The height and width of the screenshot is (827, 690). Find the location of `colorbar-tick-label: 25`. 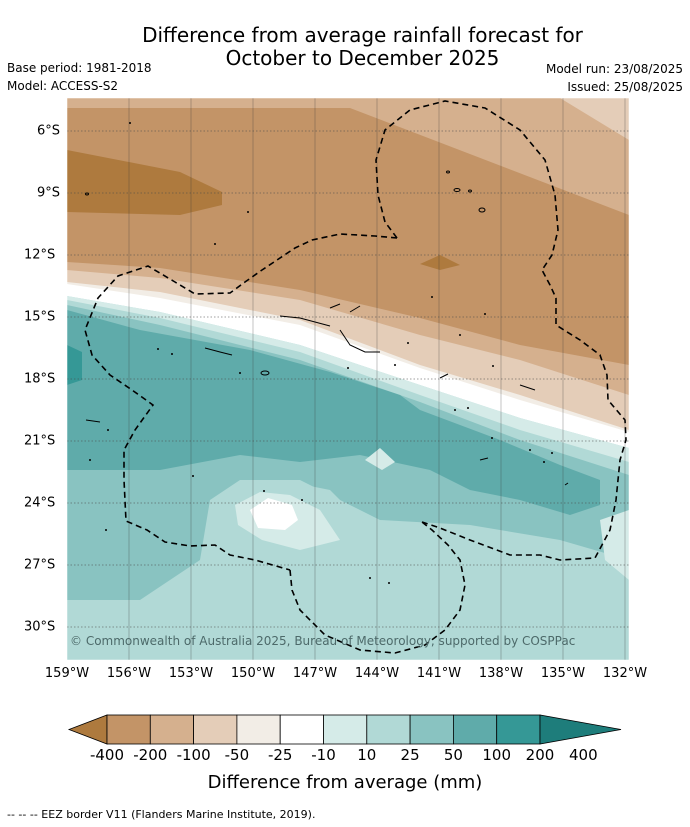

colorbar-tick-label: 25 is located at coordinates (410, 755).